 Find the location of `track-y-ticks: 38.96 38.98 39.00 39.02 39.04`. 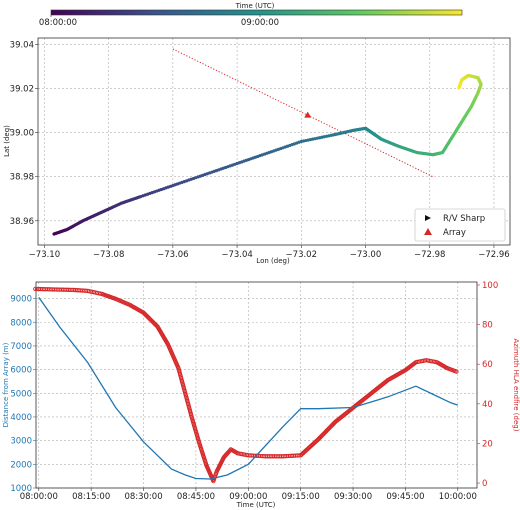

track-y-ticks: 38.96 38.98 39.00 39.02 39.04 is located at coordinates (24, 134).